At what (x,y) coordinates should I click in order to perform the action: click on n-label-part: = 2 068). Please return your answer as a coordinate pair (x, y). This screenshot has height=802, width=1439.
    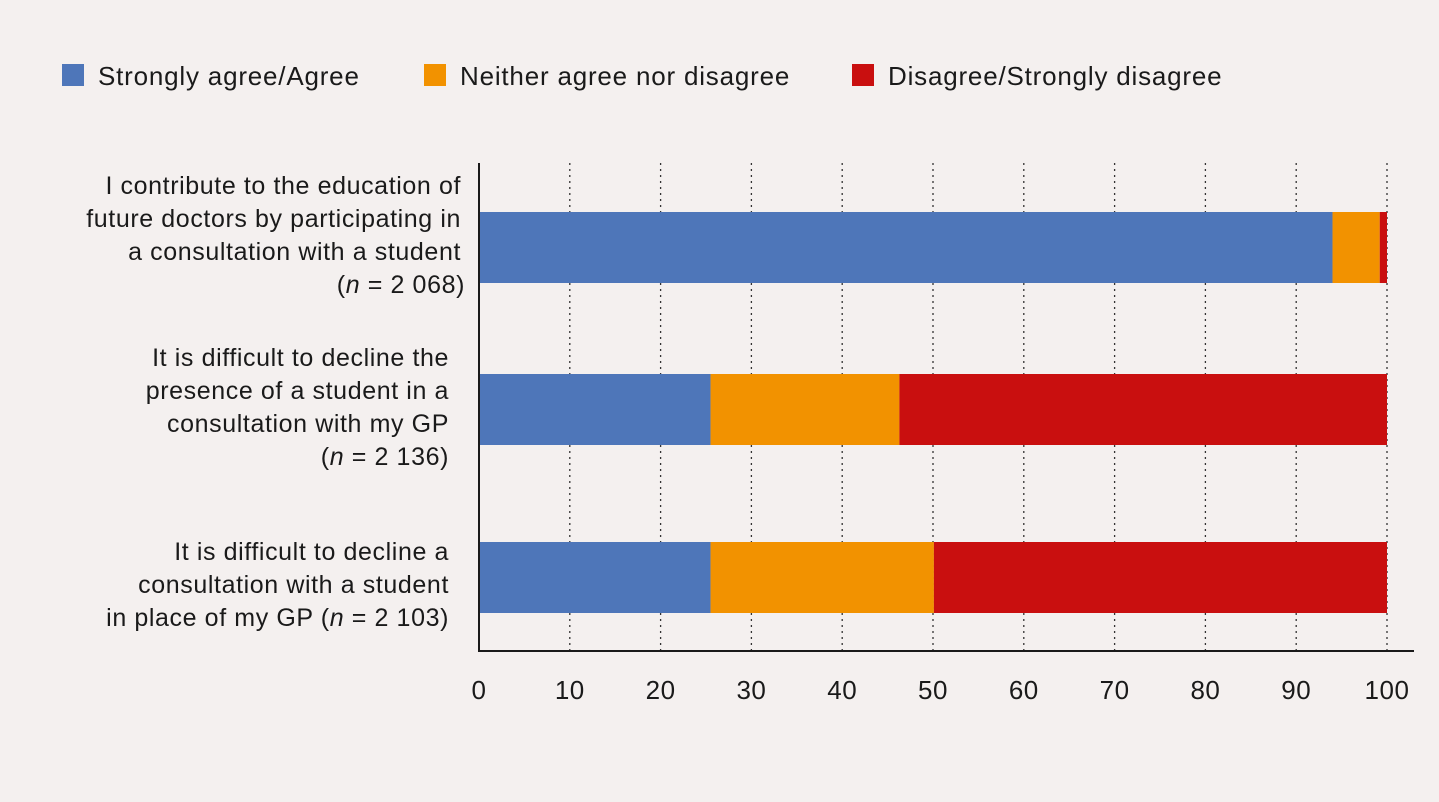
    Looking at the image, I should click on (412, 285).